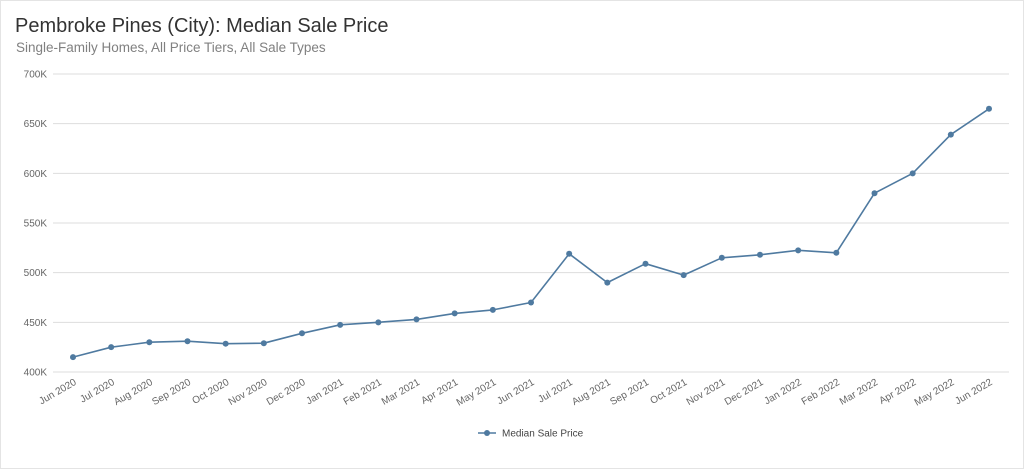 The width and height of the screenshot is (1024, 469). What do you see at coordinates (543, 434) in the screenshot?
I see `legend-label: Median Sale Price` at bounding box center [543, 434].